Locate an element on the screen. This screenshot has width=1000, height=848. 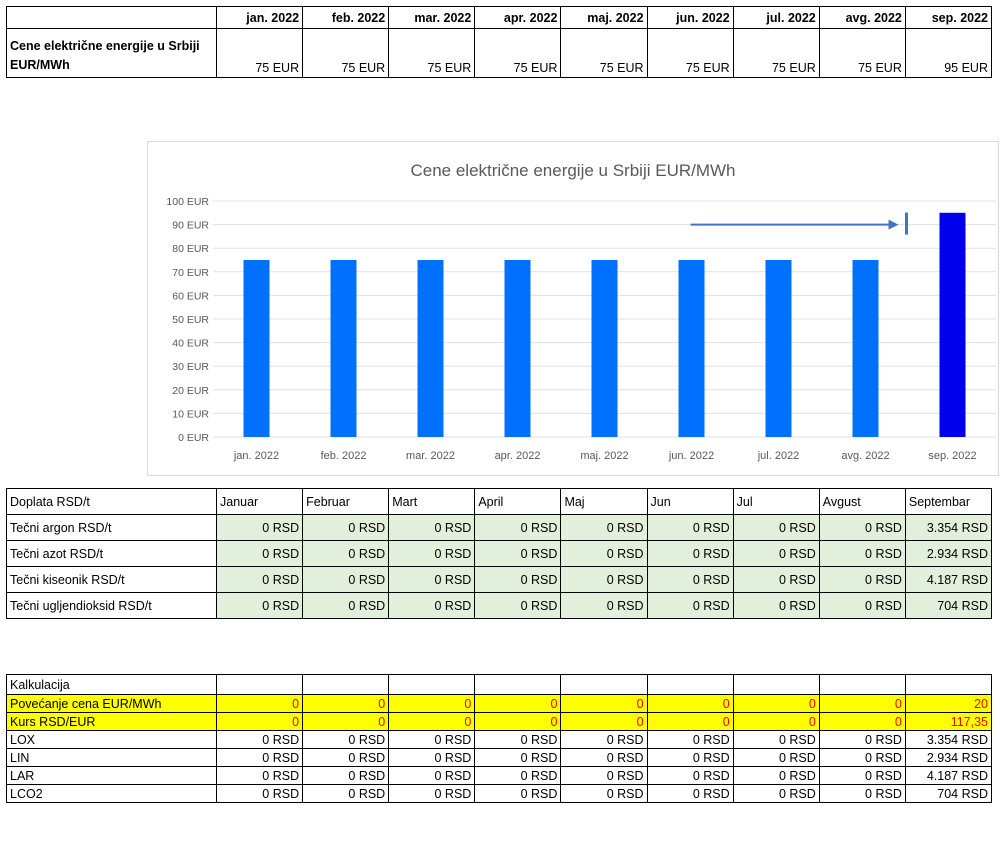
price-month-cell: maj. 2022 is located at coordinates (604, 17).